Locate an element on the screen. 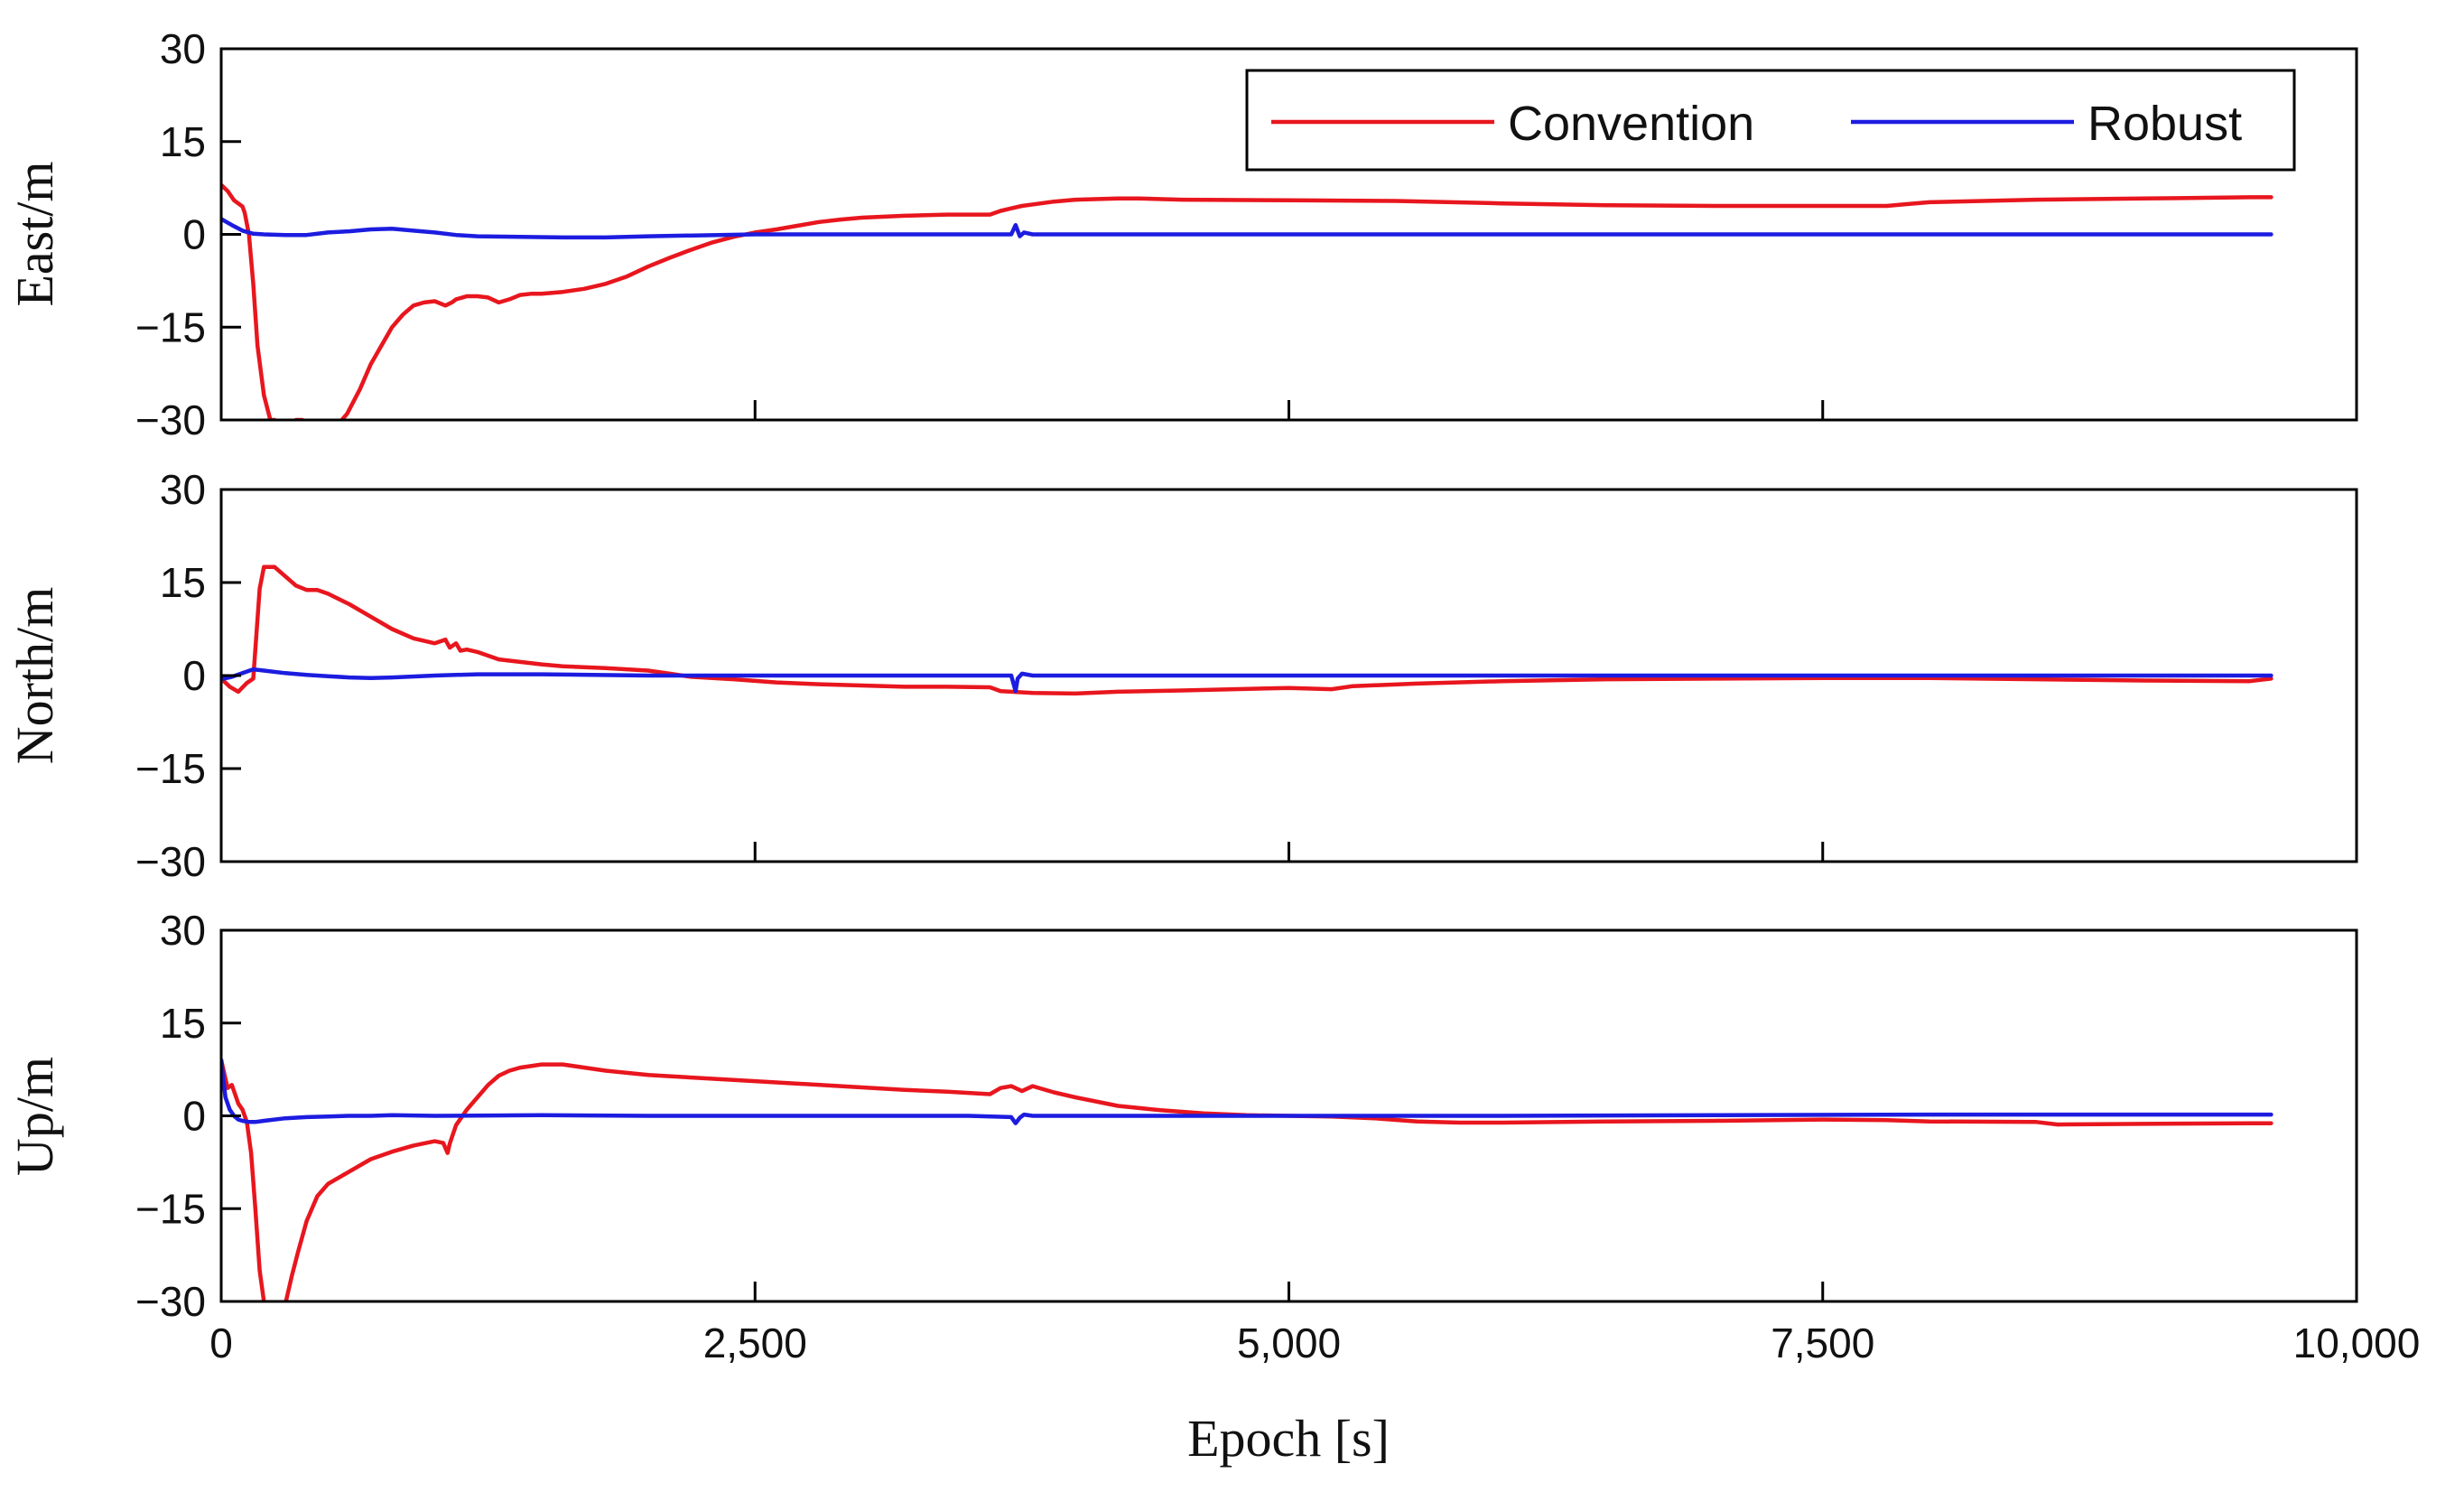 The height and width of the screenshot is (1492, 2464). east-y-axis-label: East/m is located at coordinates (35, 233).